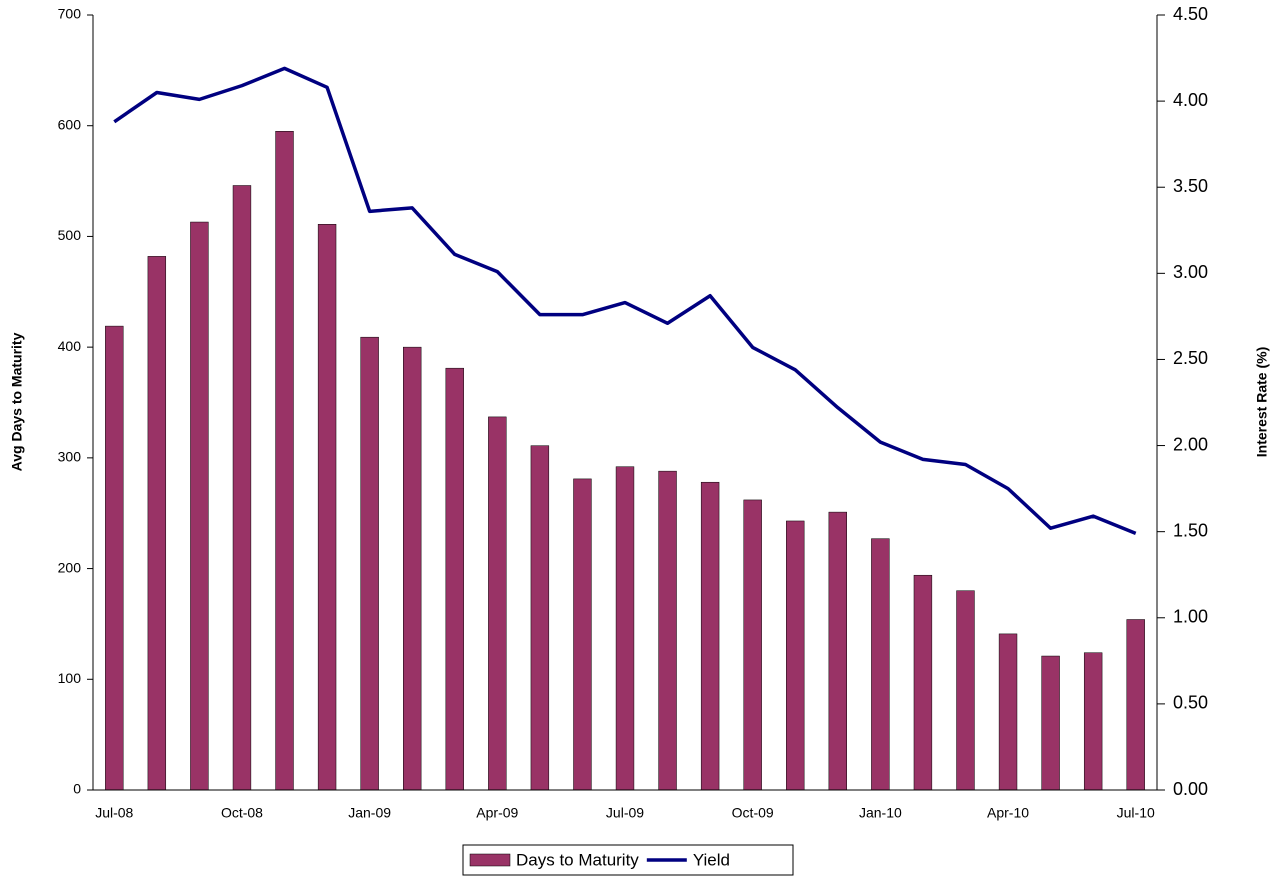  What do you see at coordinates (70, 124) in the screenshot?
I see `y-tick-label: 600` at bounding box center [70, 124].